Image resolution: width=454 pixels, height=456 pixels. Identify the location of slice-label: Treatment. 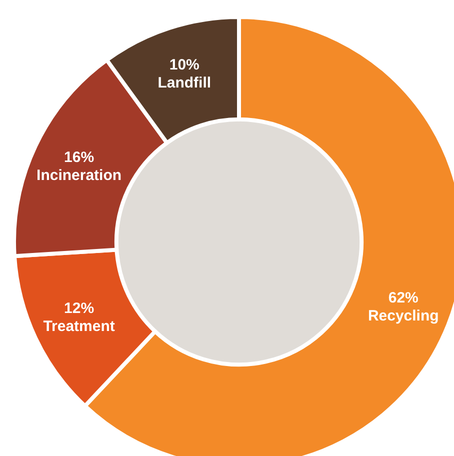
(79, 326).